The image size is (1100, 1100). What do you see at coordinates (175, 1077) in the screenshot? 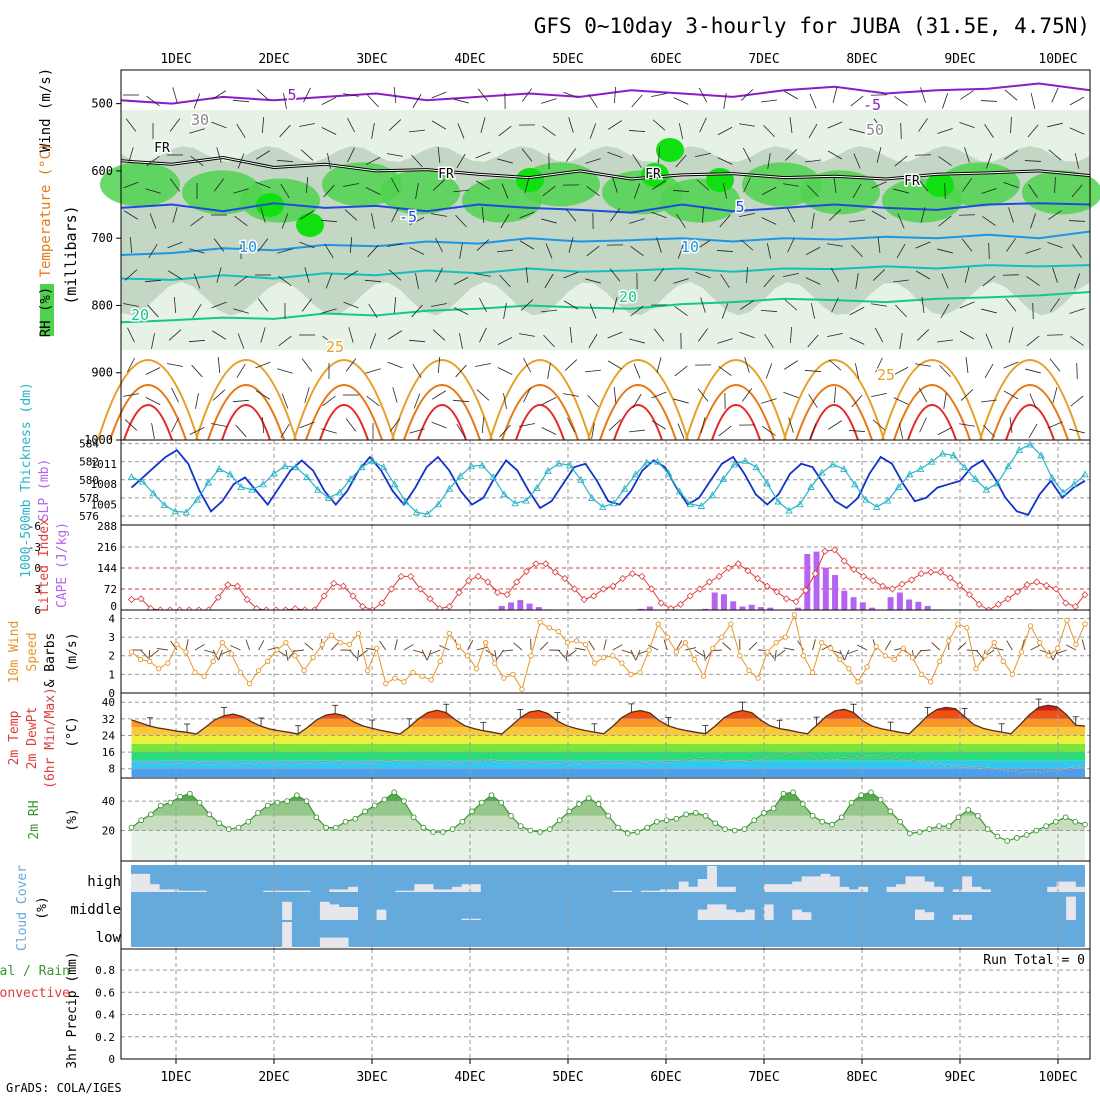
I see `bottom-day-label: 1DEC` at bounding box center [175, 1077].